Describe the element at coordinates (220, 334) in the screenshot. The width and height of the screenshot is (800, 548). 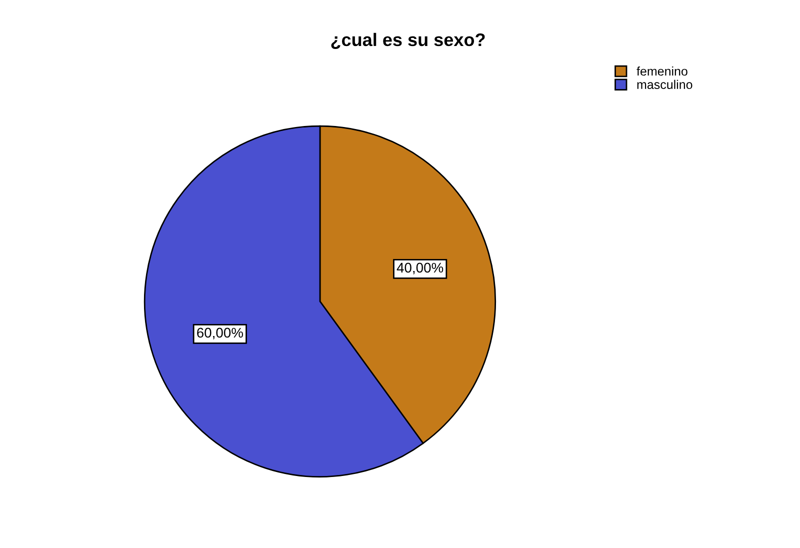
I see `data-label: 60,00%` at that location.